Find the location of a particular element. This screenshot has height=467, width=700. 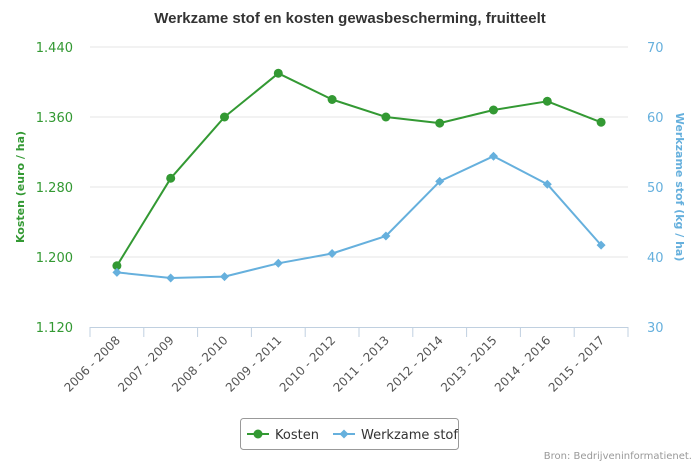

legend-label: Werkzame stof is located at coordinates (409, 435).